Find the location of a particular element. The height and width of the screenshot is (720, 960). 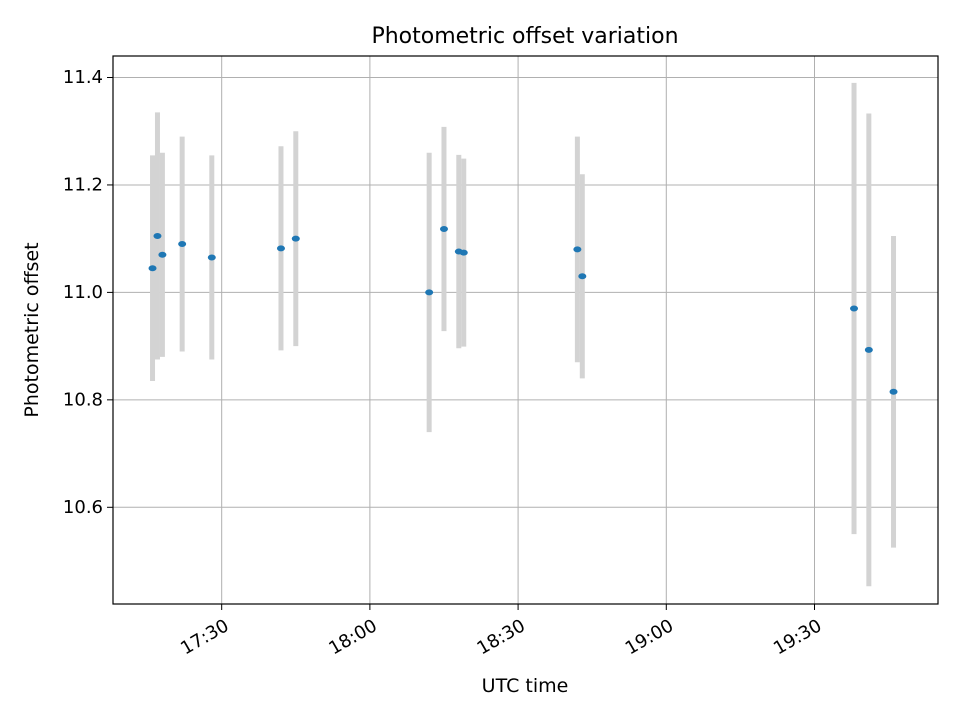

y-tick-label: 10.6 is located at coordinates (83, 507).